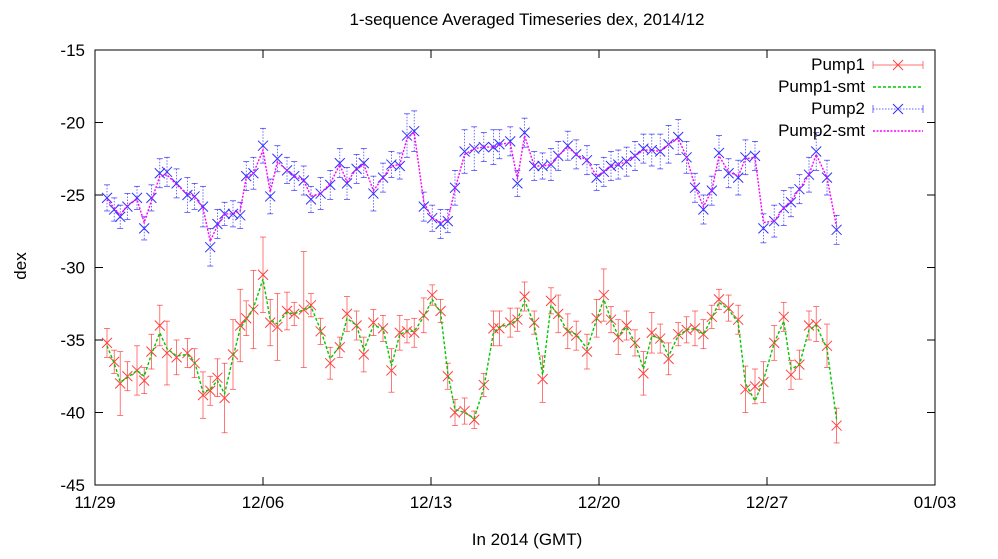 Image resolution: width=998 pixels, height=559 pixels. What do you see at coordinates (94, 502) in the screenshot?
I see `x-tick-label: 11/29` at bounding box center [94, 502].